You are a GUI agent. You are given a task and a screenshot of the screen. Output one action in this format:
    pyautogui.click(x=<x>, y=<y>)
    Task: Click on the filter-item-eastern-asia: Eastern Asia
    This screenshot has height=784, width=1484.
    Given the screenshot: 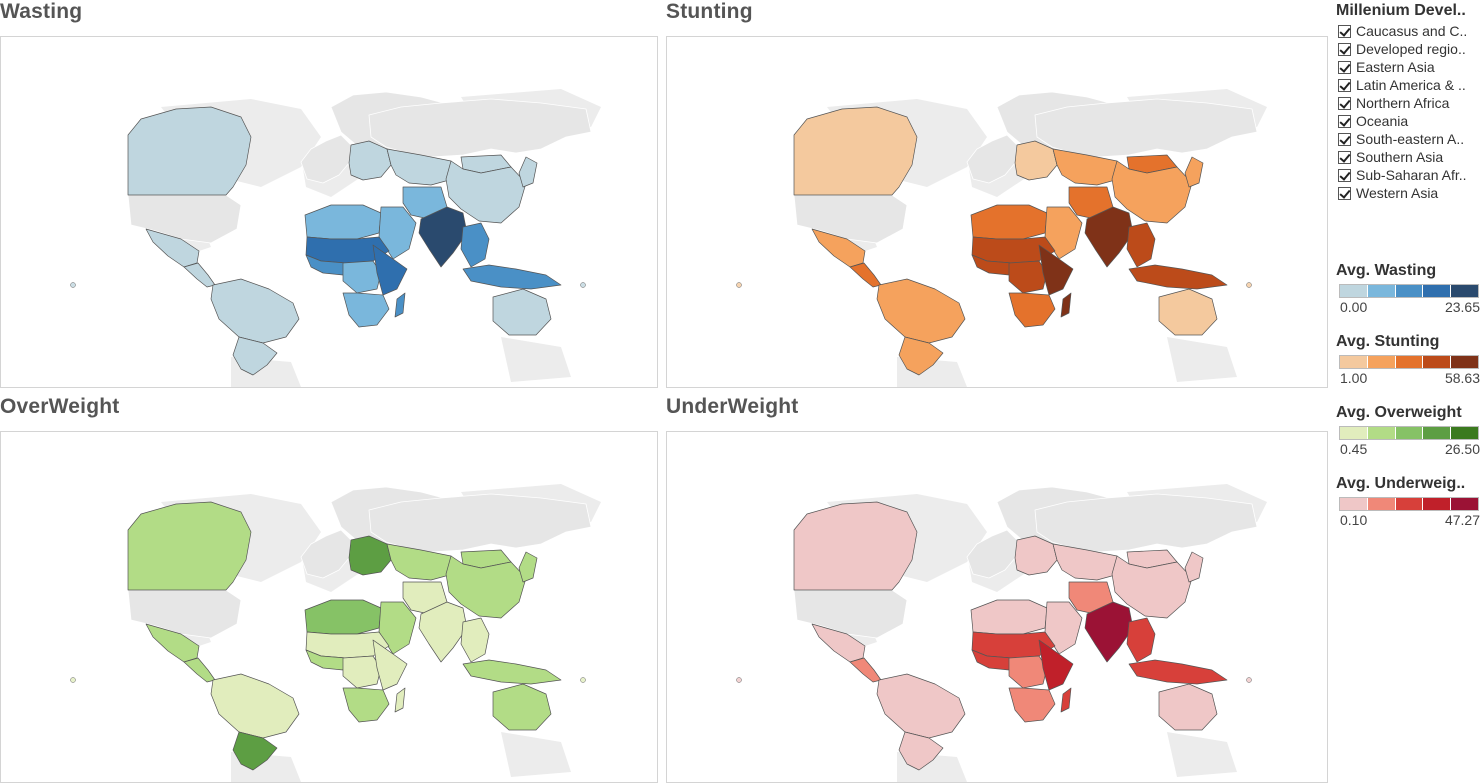 What is the action you would take?
    pyautogui.click(x=1411, y=67)
    